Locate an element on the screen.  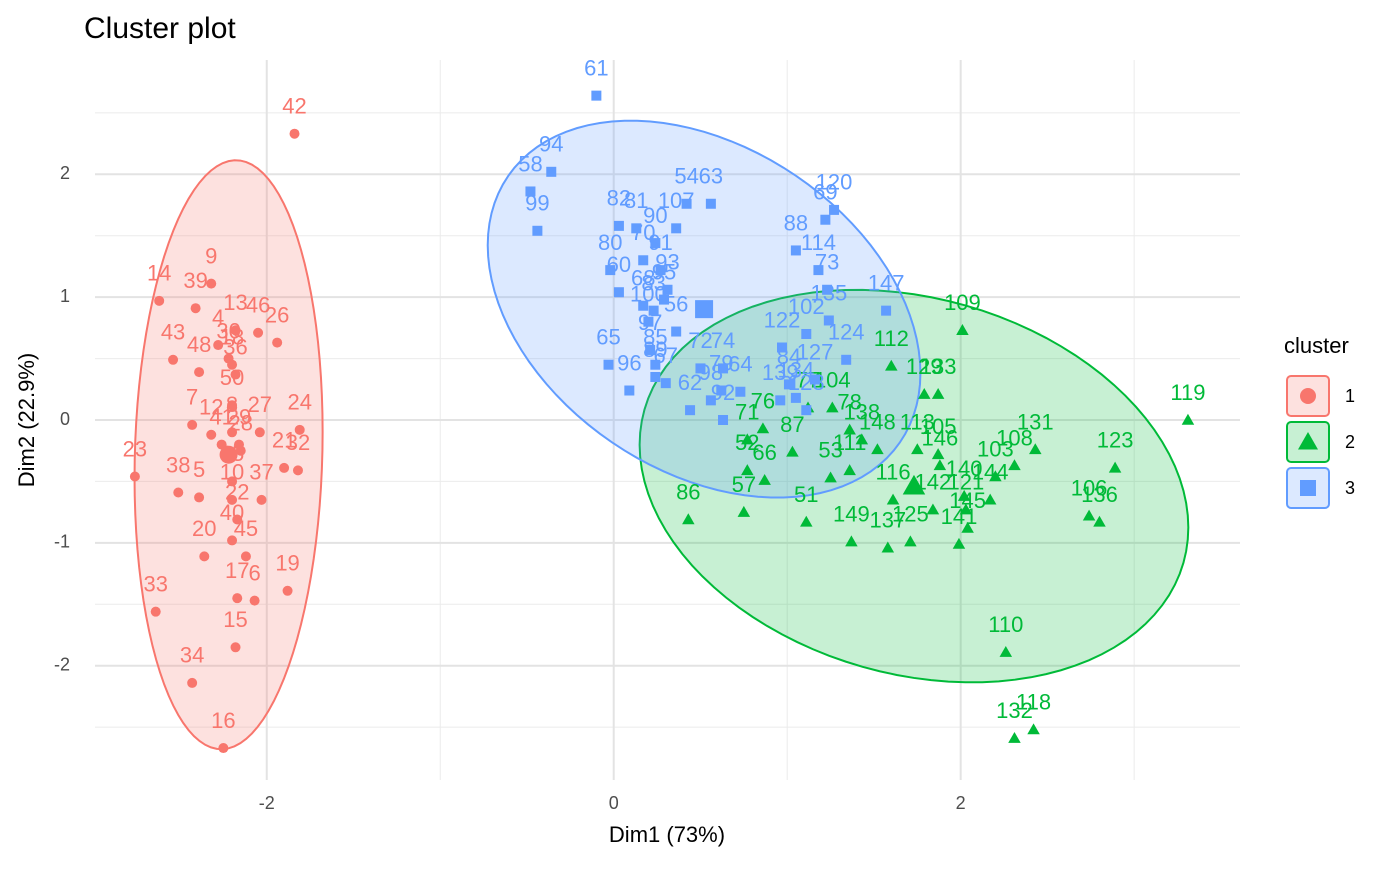
point-label: 58 is located at coordinates (530, 163).